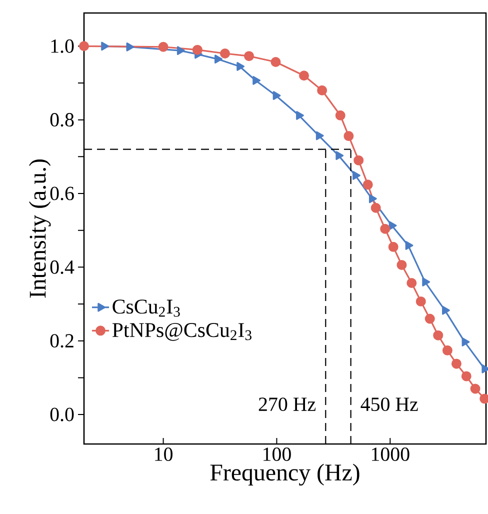  I want to click on y-tick-label: 1.0, so click(62, 46).